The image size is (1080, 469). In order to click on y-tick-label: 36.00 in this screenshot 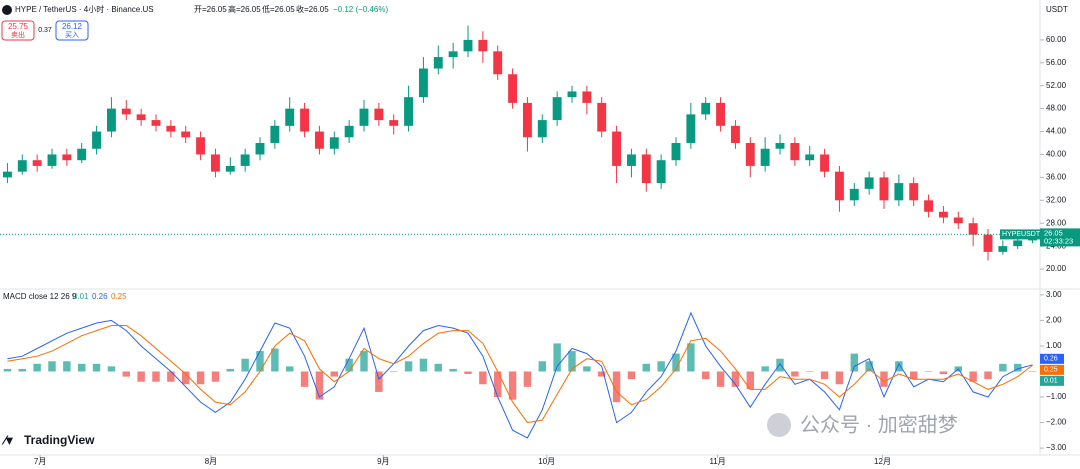, I will do `click(1056, 176)`.